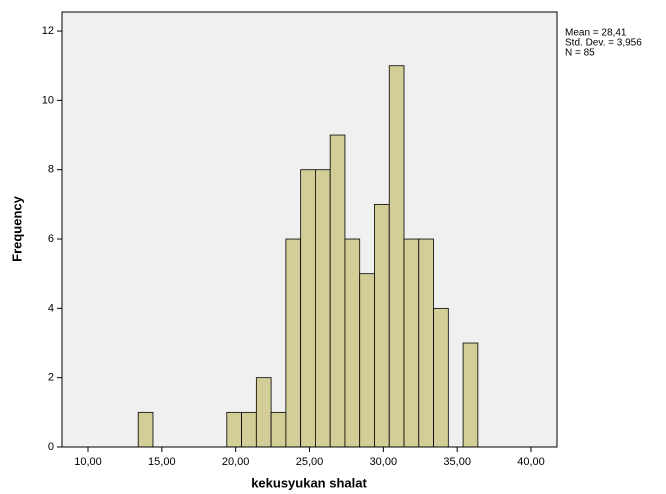  I want to click on y-tick-label: 12, so click(48, 31).